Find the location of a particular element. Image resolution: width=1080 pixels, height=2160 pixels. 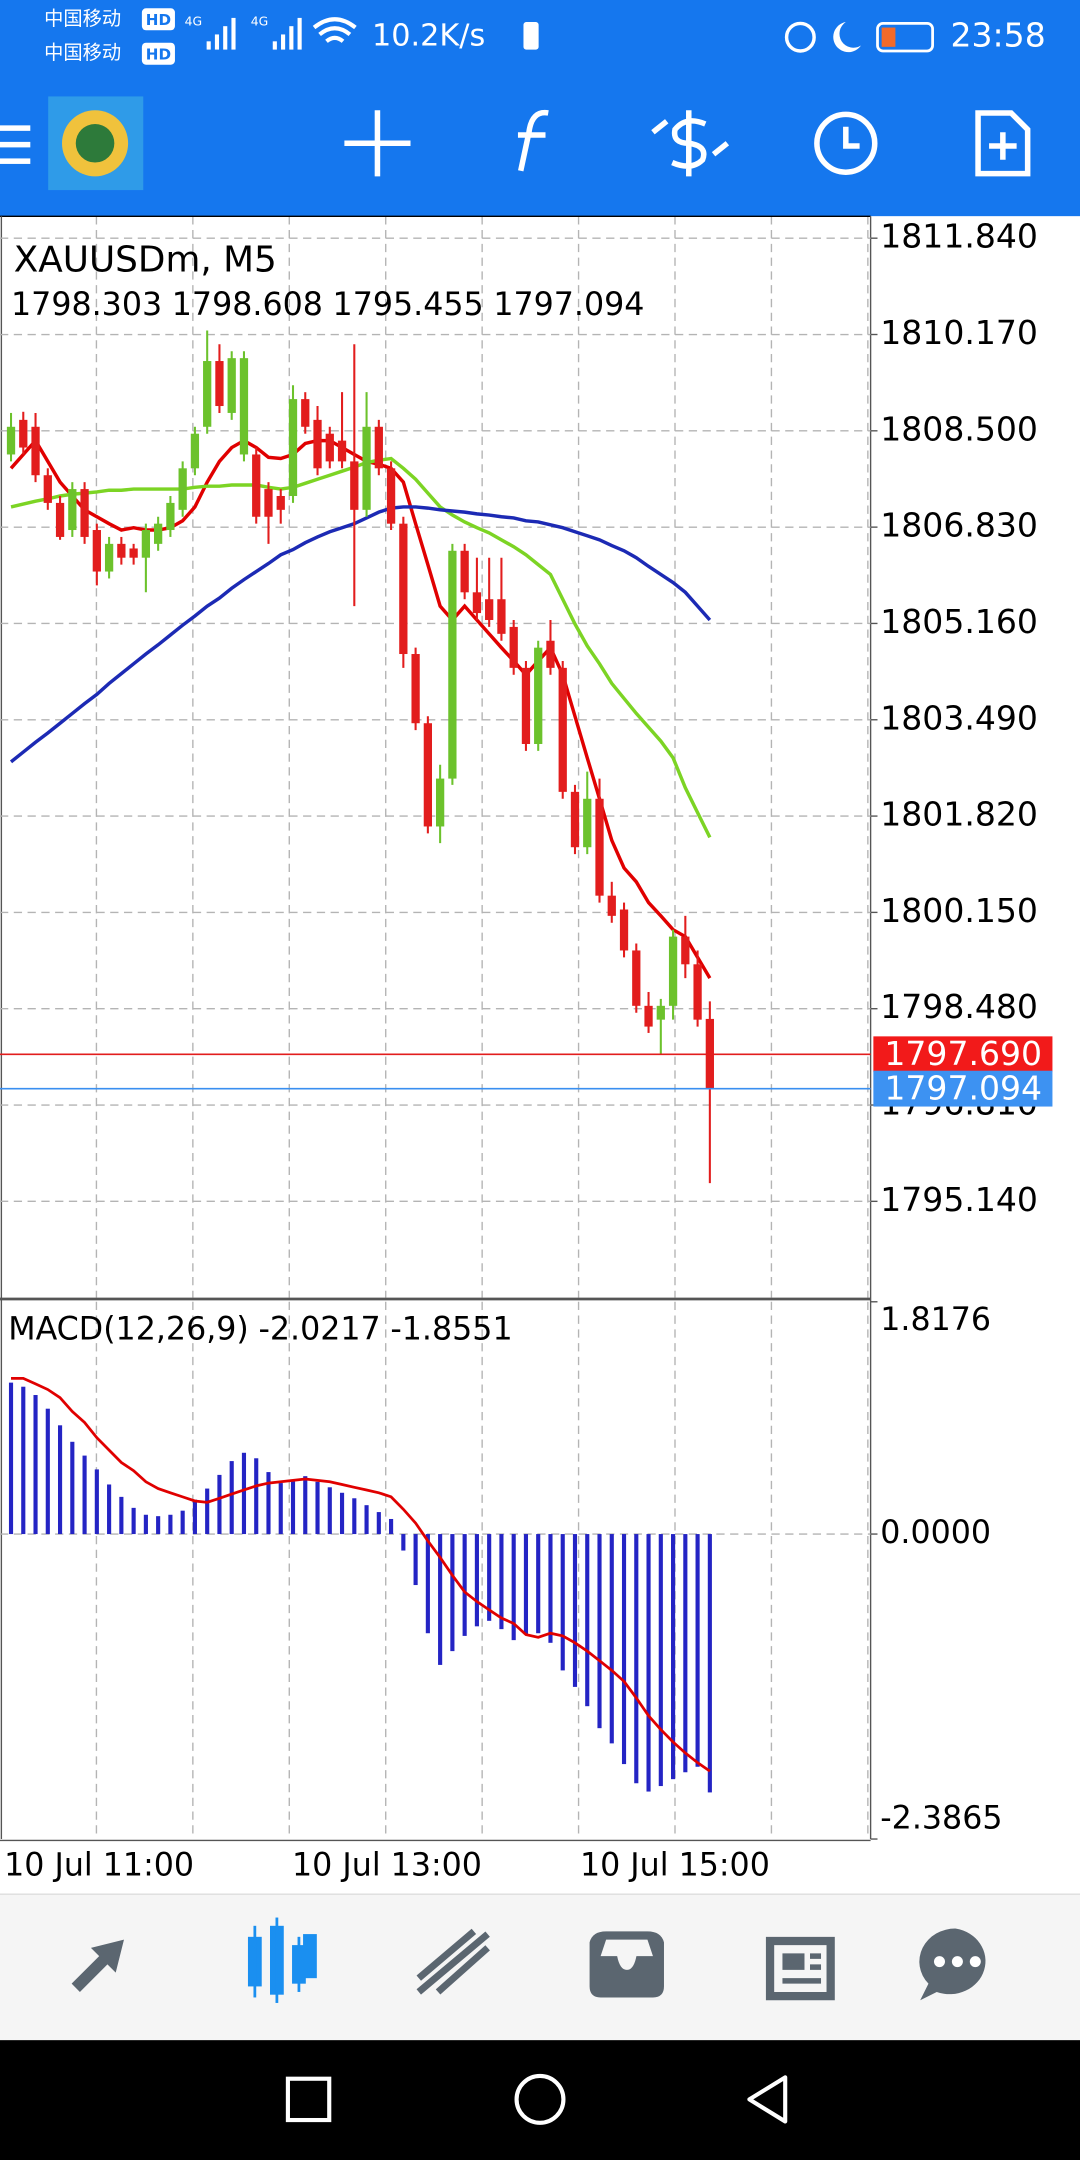

low-value: 1795.455 is located at coordinates (408, 305).